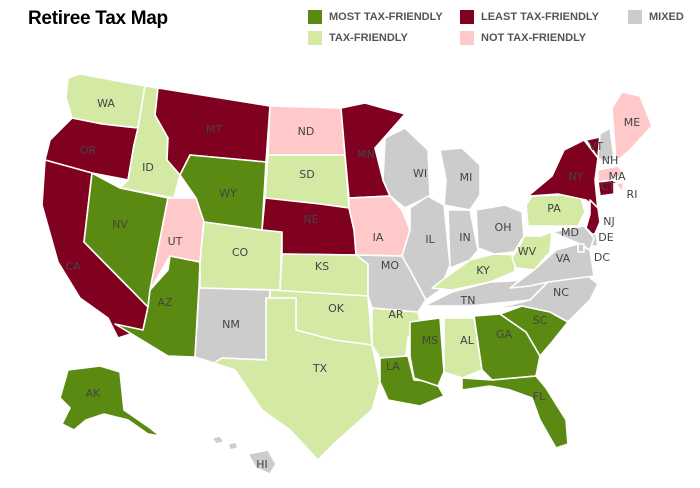 The width and height of the screenshot is (700, 488). I want to click on legend-swatch-most, so click(315, 17).